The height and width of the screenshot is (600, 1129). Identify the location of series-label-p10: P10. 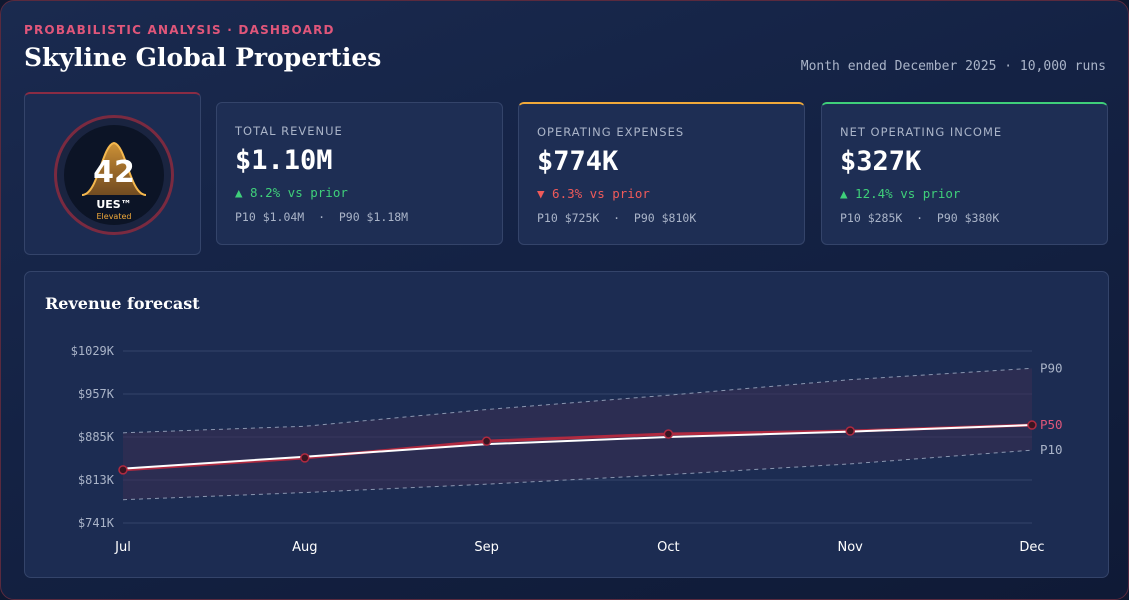
(1051, 449).